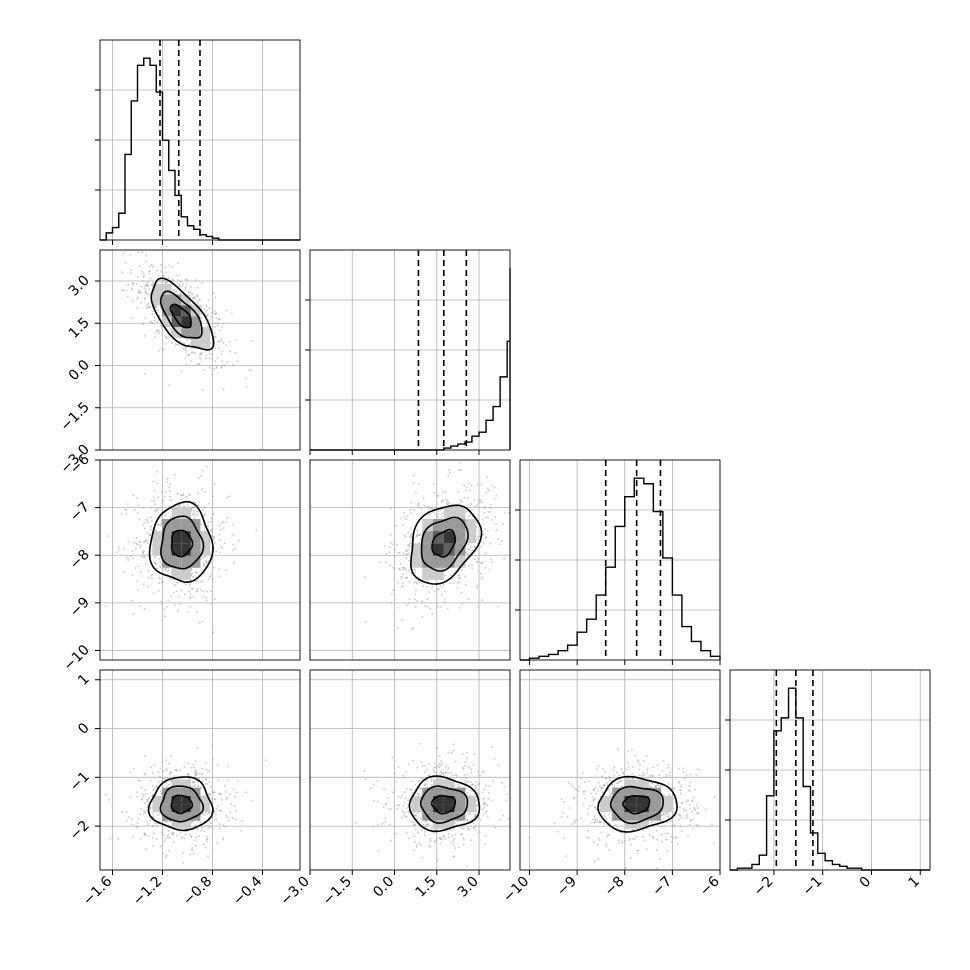  I want to click on x-tick-label: 3.0, so click(468, 887).